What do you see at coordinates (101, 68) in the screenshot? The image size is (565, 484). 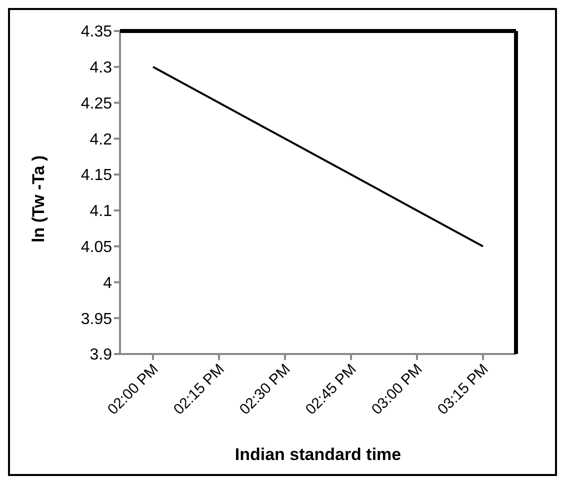 I see `y-tick-label: 4.3` at bounding box center [101, 68].